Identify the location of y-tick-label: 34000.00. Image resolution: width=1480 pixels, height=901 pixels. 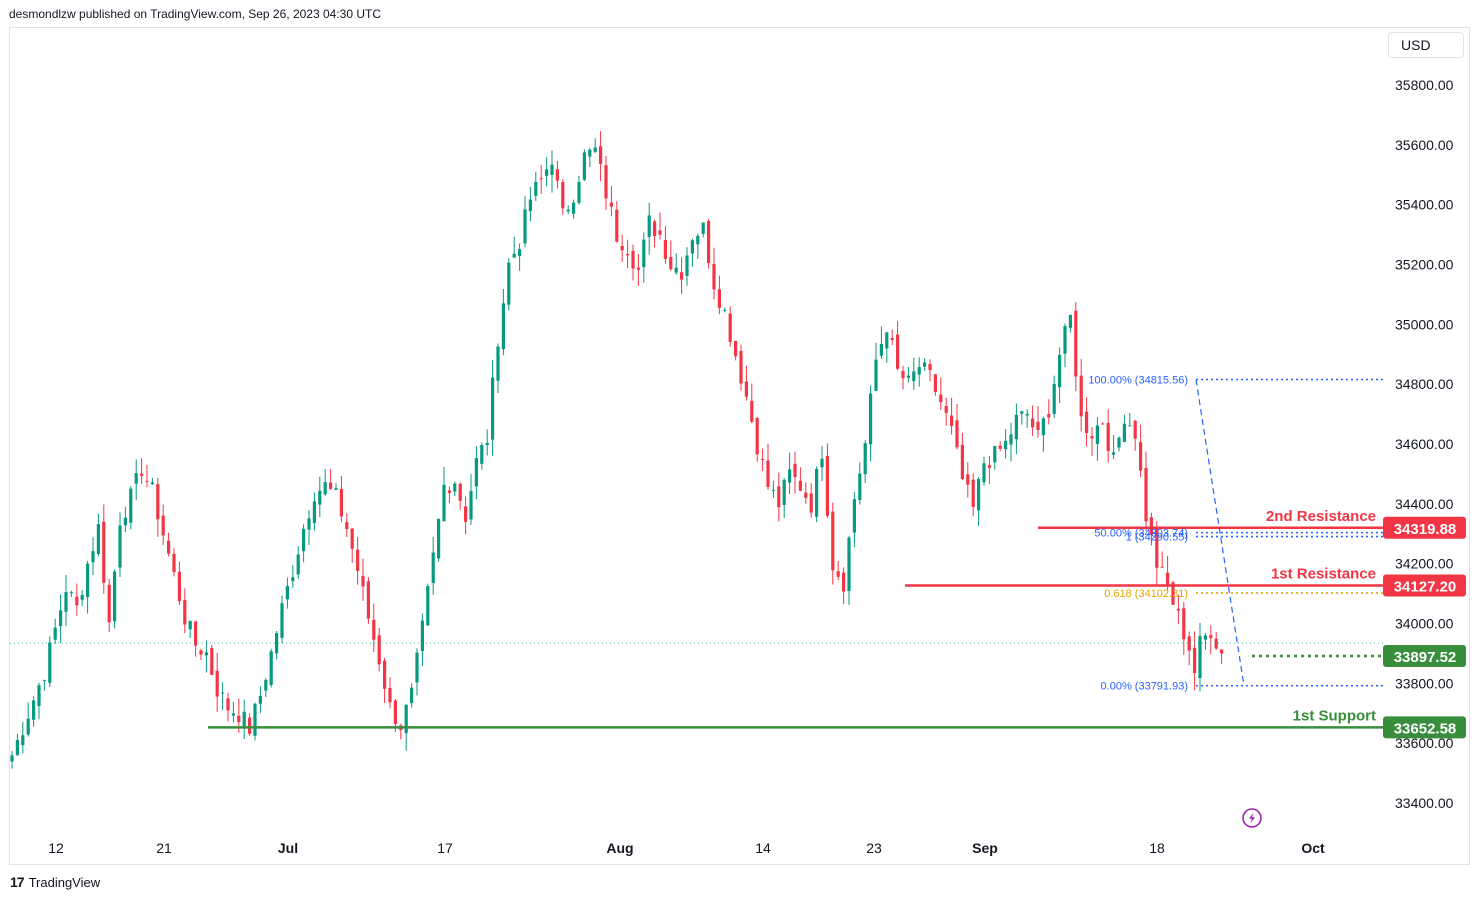
(1424, 624).